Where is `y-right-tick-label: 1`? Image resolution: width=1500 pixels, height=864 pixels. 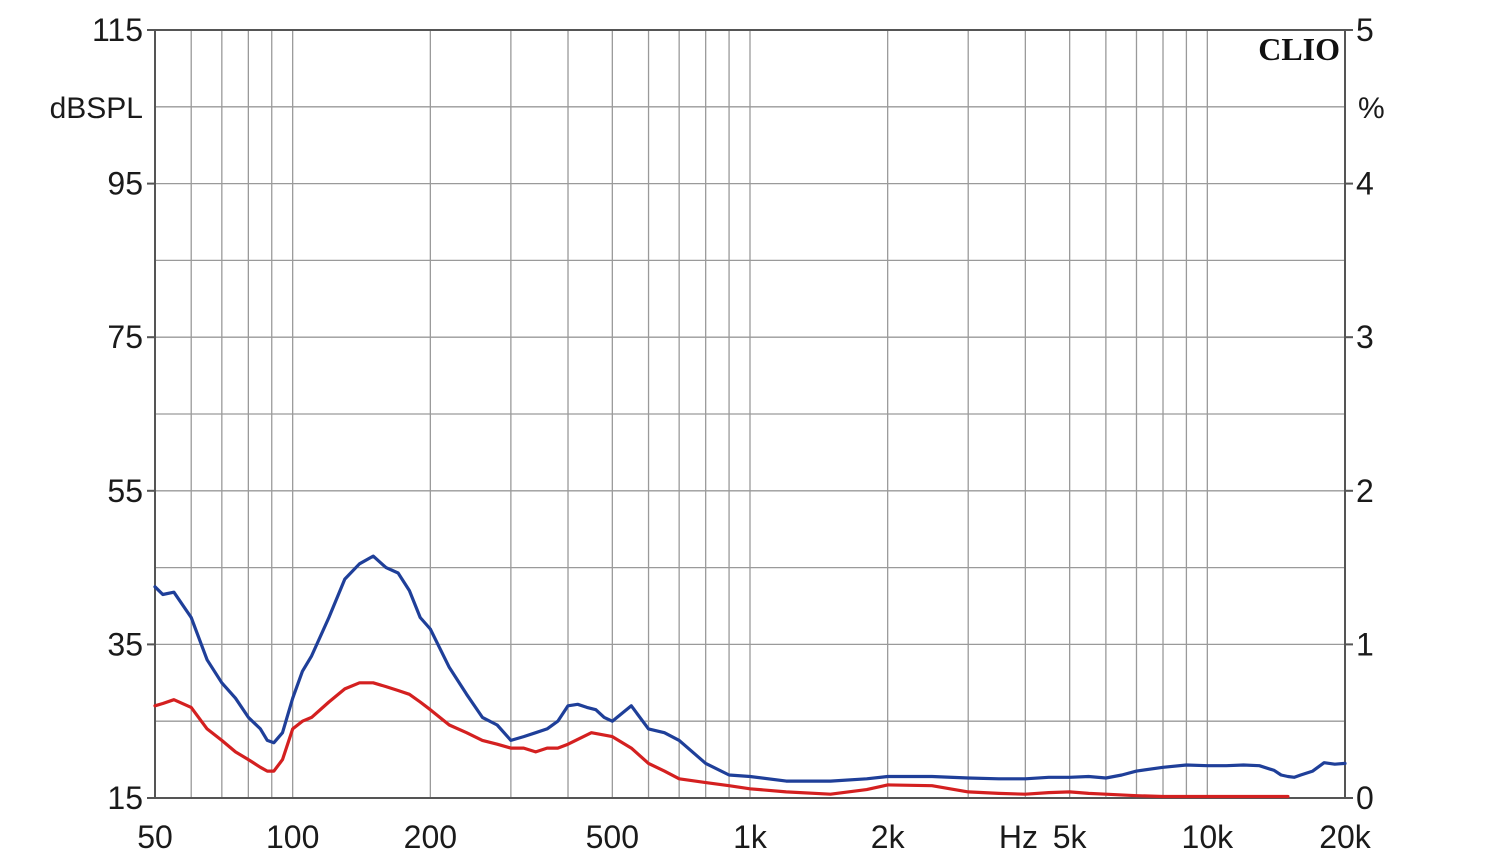 y-right-tick-label: 1 is located at coordinates (1365, 644).